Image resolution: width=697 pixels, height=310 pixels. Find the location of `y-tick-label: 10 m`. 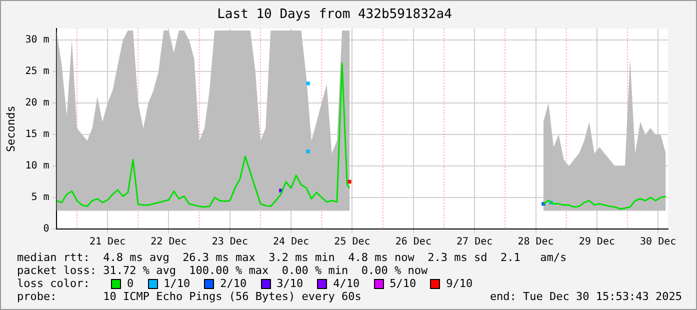

y-tick-label: 10 m is located at coordinates (37, 166).